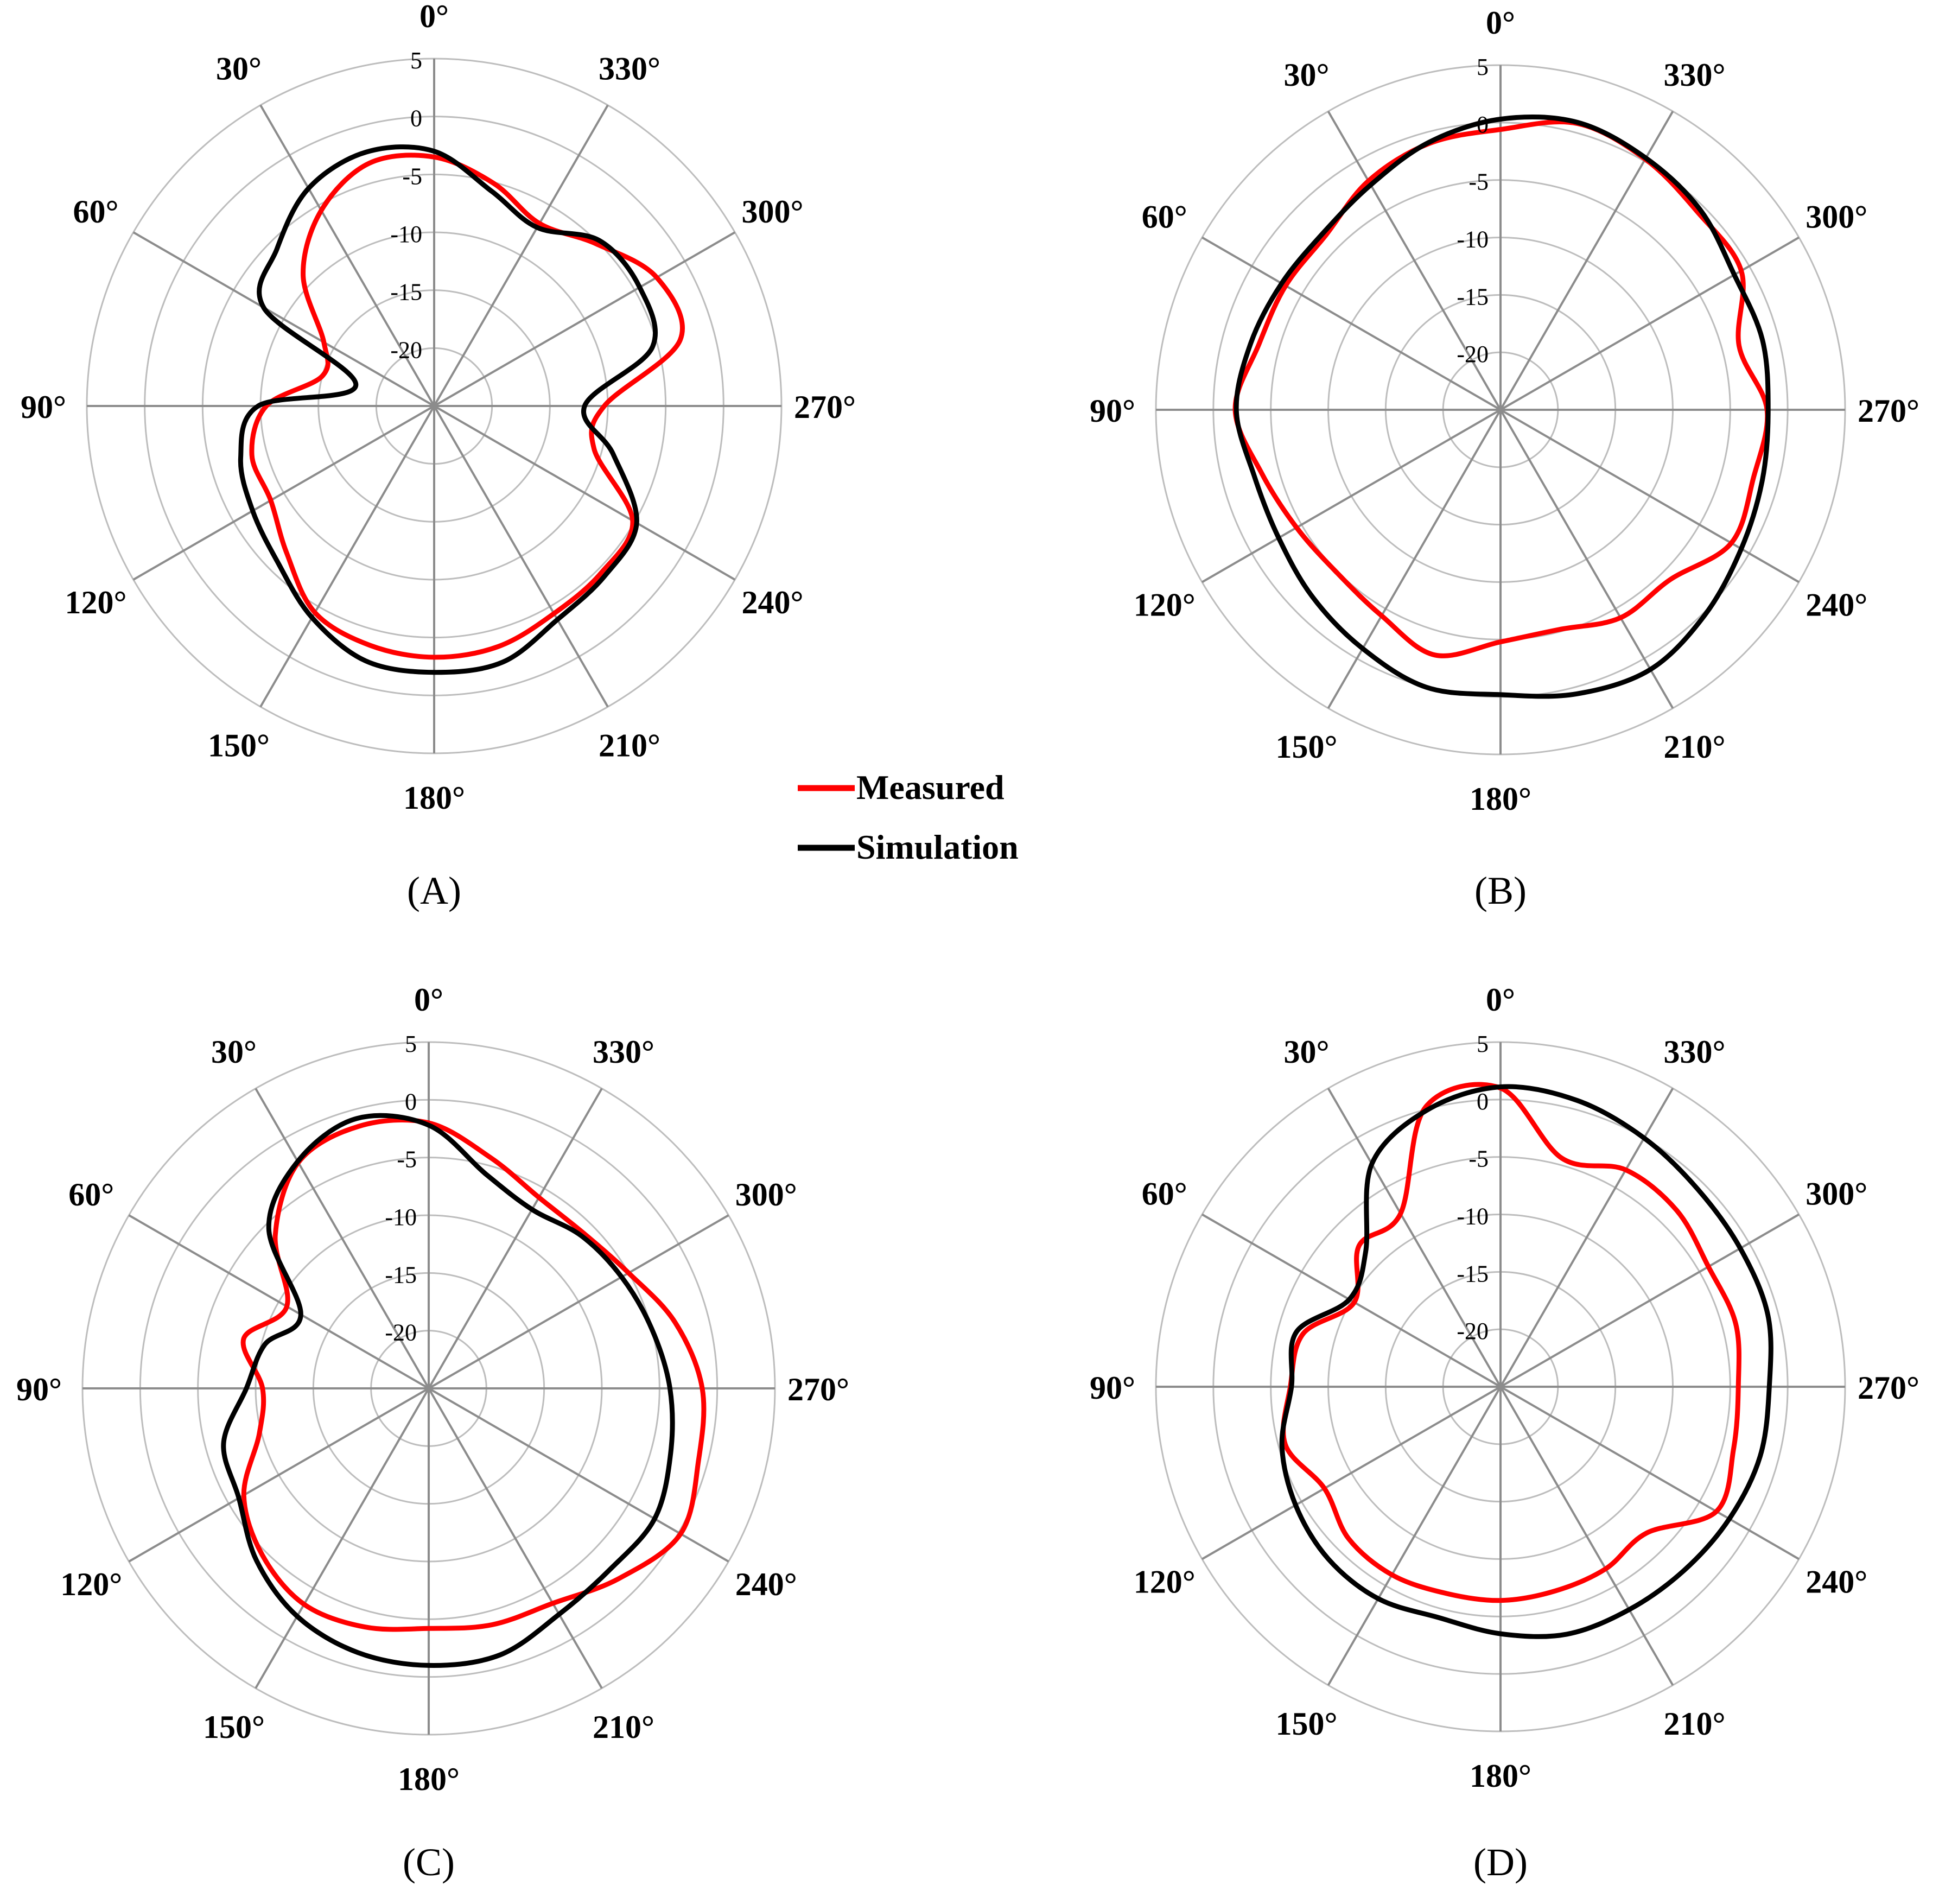 This screenshot has height=1904, width=1939. What do you see at coordinates (909, 817) in the screenshot?
I see `legend: Measured Simulation` at bounding box center [909, 817].